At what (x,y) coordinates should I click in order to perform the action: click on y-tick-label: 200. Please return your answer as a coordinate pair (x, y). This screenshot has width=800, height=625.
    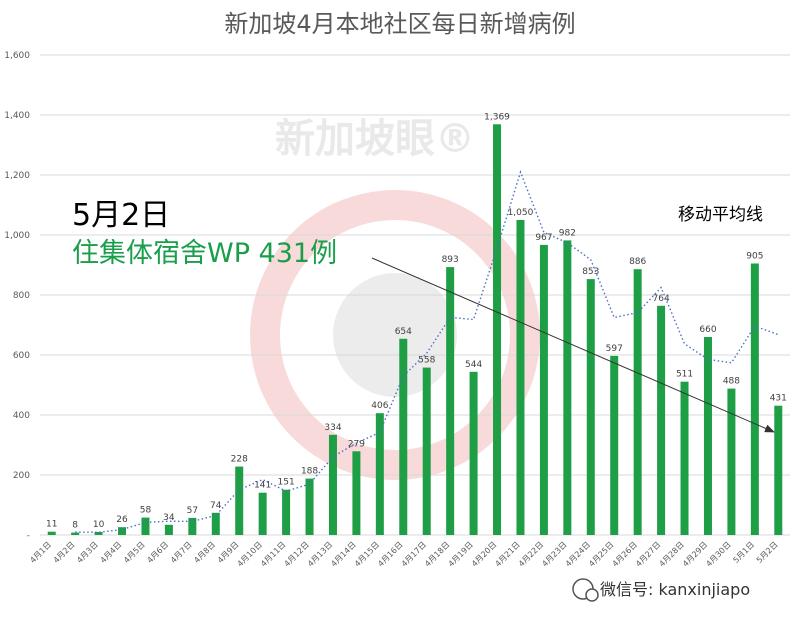
    Looking at the image, I should click on (21, 476).